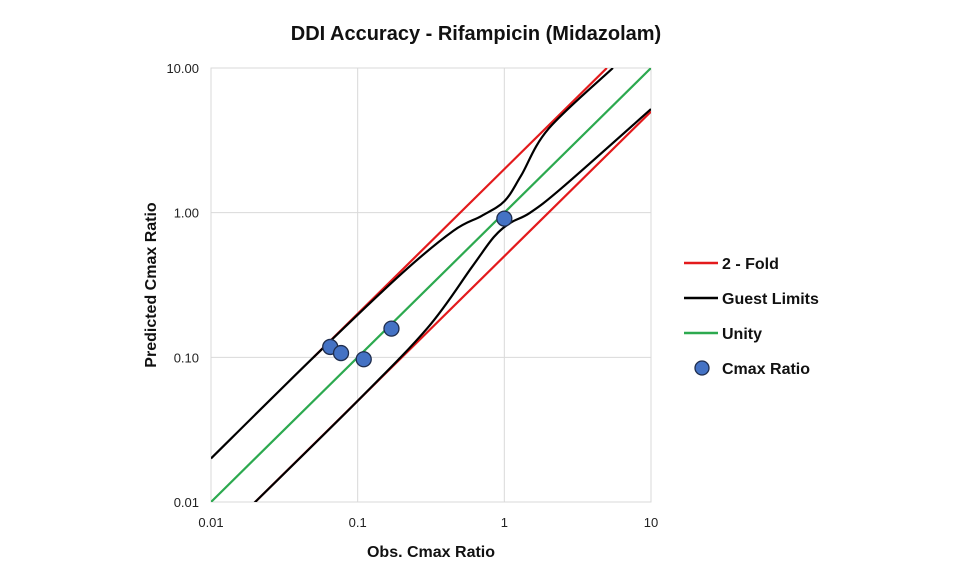  Describe the element at coordinates (186, 357) in the screenshot. I see `y-tick-label: 0.10` at that location.